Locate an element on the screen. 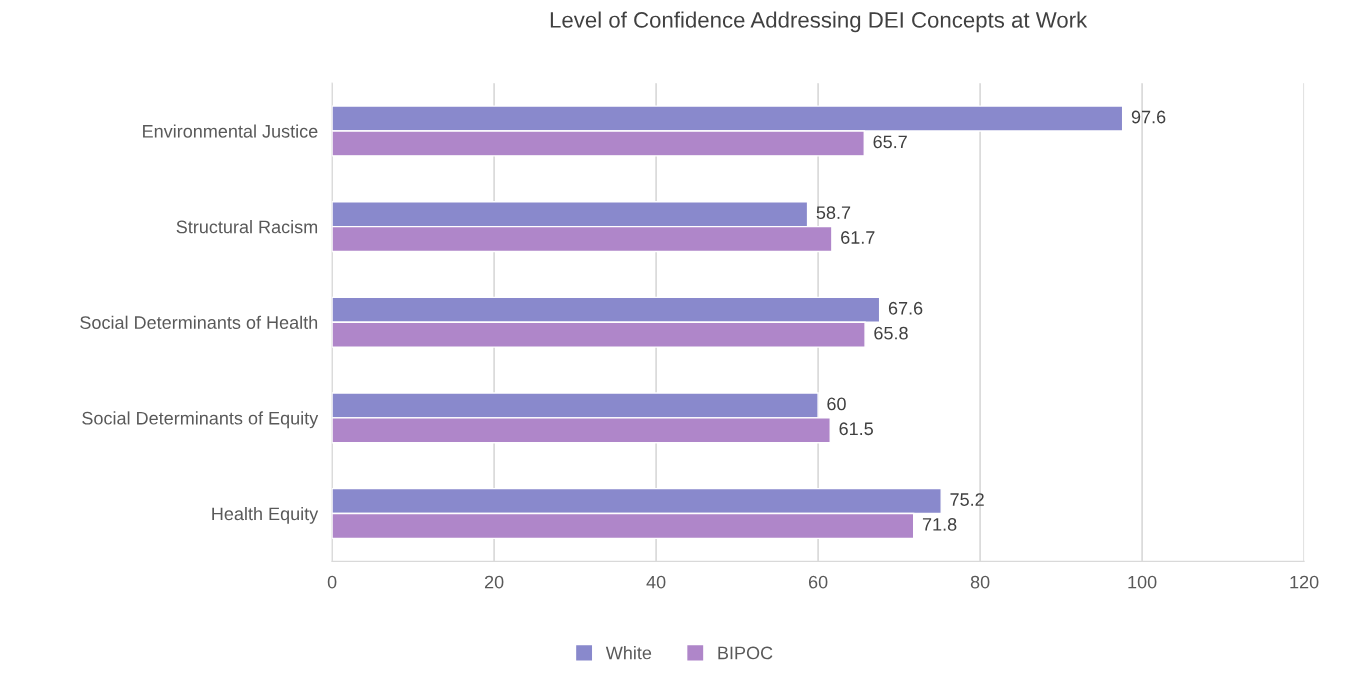 The height and width of the screenshot is (693, 1350). y-tick-label: Structural Racism is located at coordinates (247, 227).